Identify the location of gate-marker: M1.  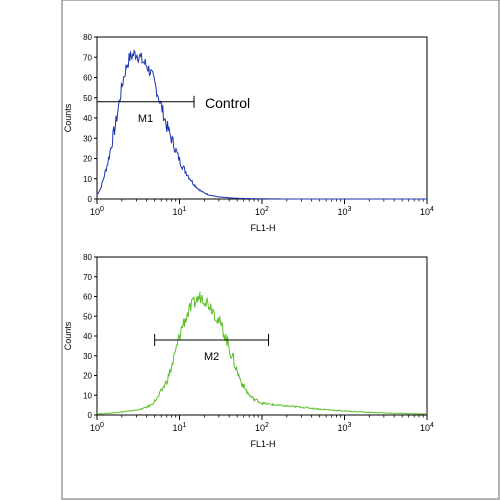
(145, 110).